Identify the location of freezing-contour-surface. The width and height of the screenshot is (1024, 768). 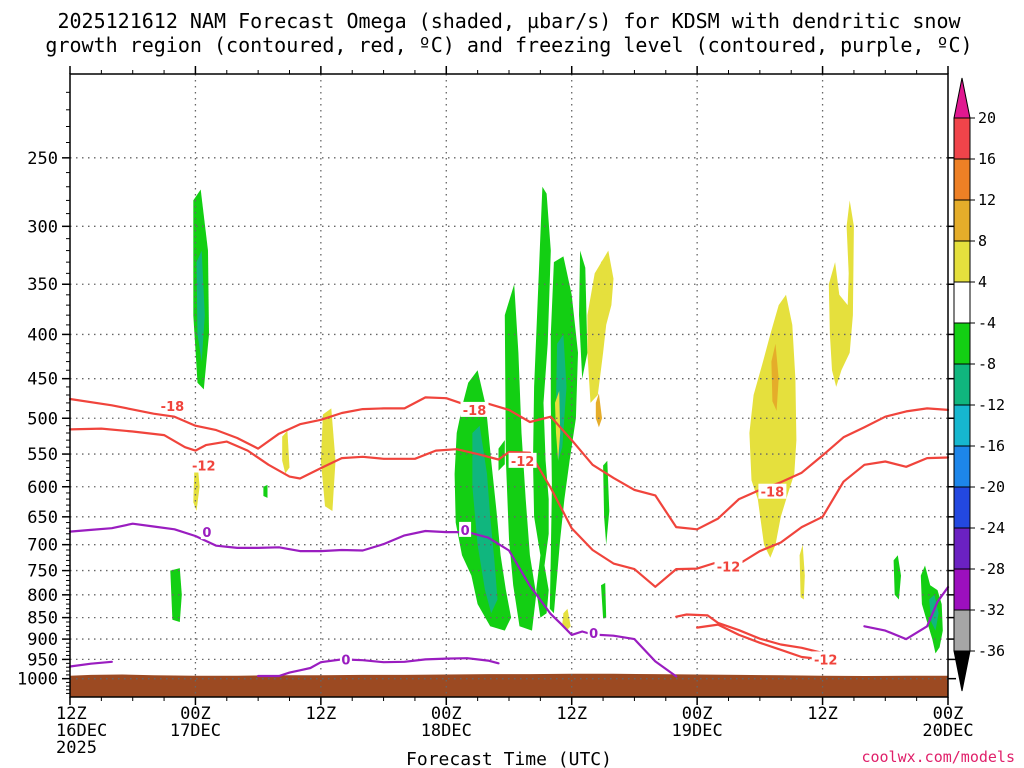
(378, 667).